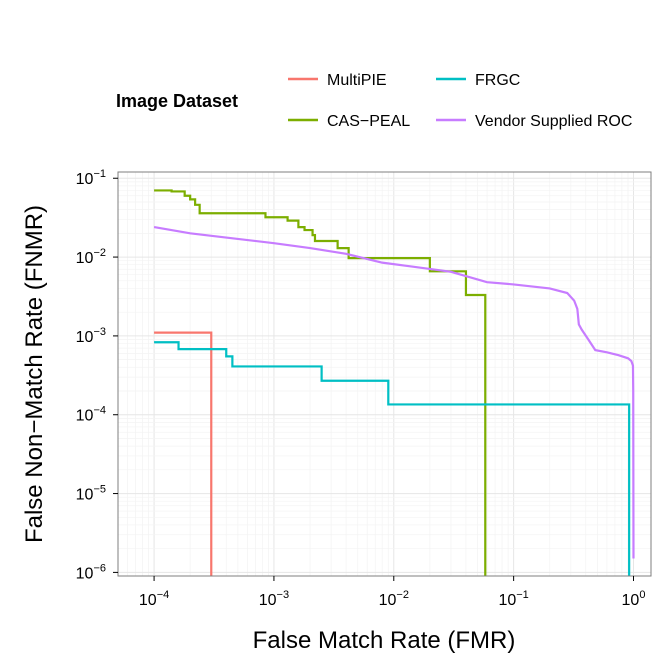 This screenshot has width=664, height=664. Describe the element at coordinates (553, 121) in the screenshot. I see `legend-label-vendor-roc: Vendor Supplied ROC` at that location.